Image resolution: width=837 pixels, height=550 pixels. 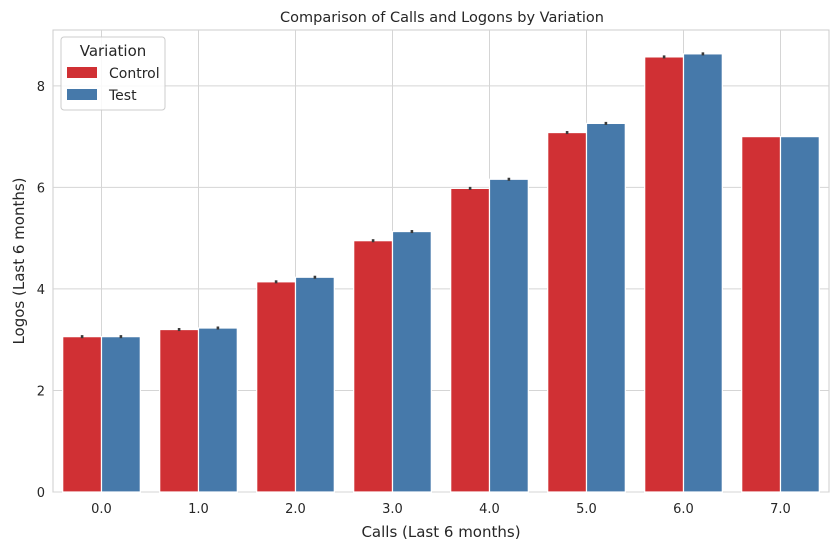 What do you see at coordinates (489, 509) in the screenshot?
I see `x-tick-label: 4.0` at bounding box center [489, 509].